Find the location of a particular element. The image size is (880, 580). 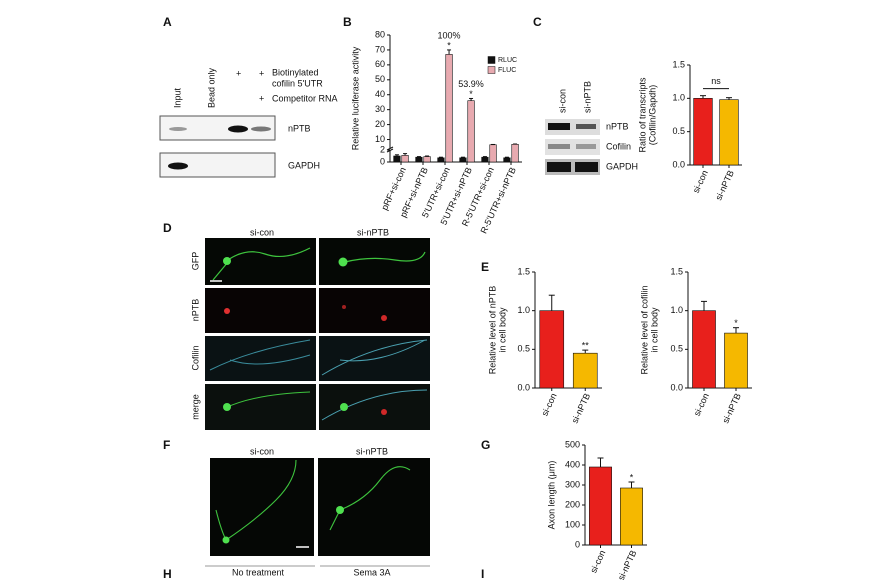

legend-label: RLUC is located at coordinates (507, 60).